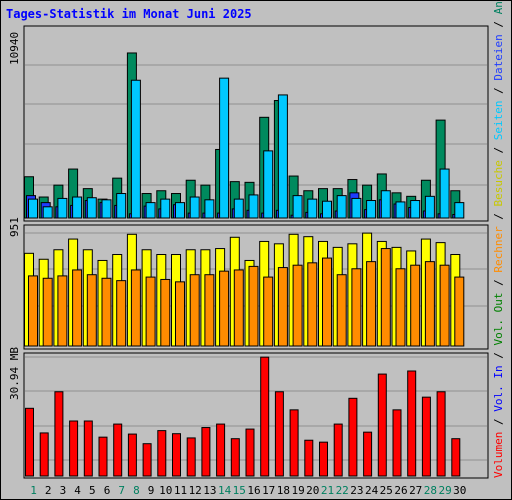  What do you see at coordinates (342, 490) in the screenshot?
I see `x-tick-label: 22` at bounding box center [342, 490].